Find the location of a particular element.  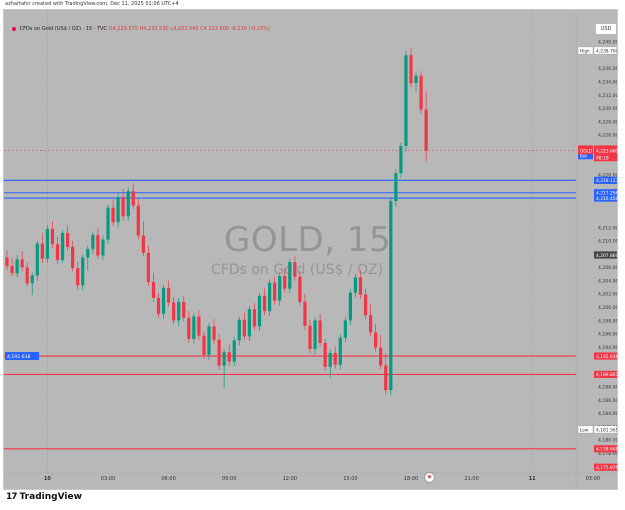

price-tick-label: 4,204.000 is located at coordinates (607, 281).